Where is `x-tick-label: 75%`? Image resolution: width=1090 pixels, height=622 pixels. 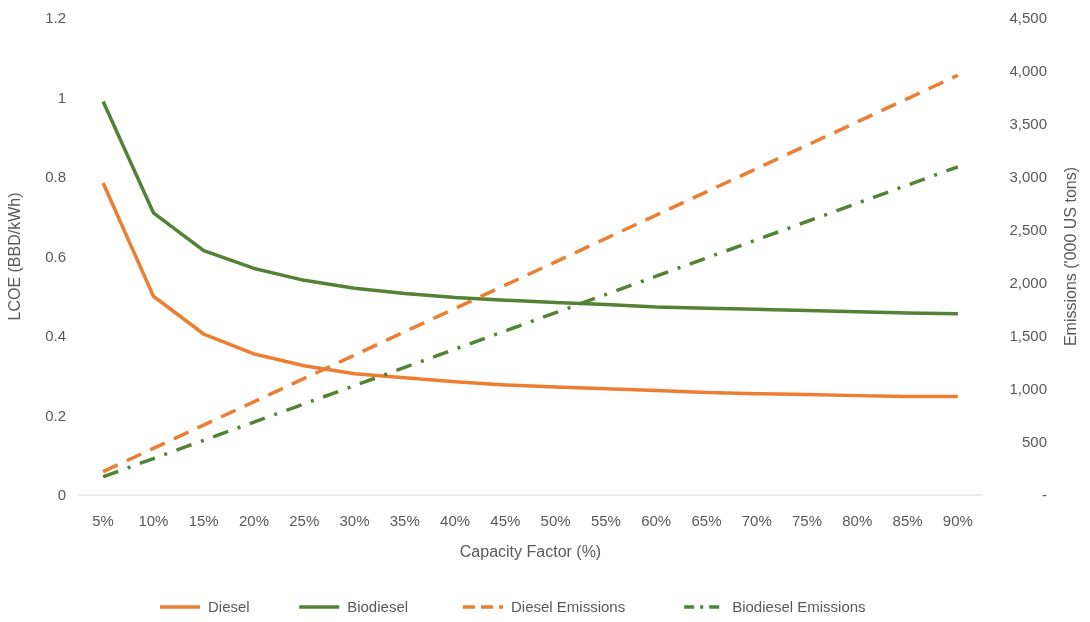 x-tick-label: 75% is located at coordinates (807, 520).